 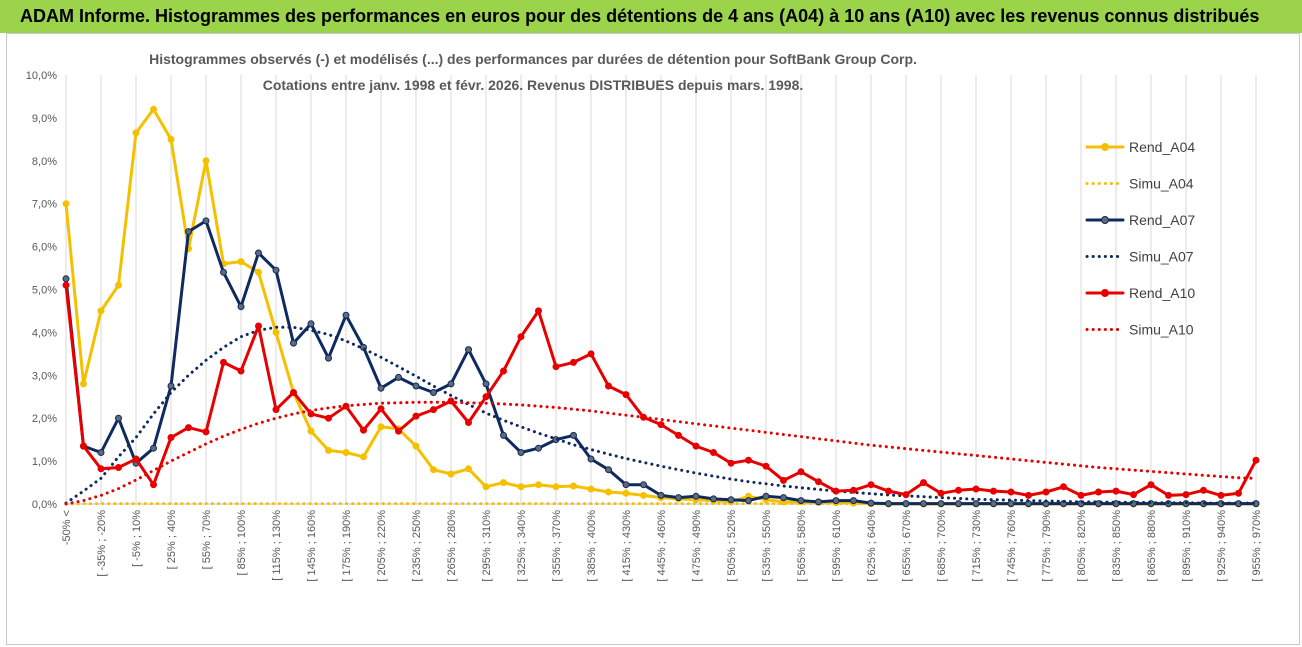 What do you see at coordinates (1162, 293) in the screenshot?
I see `legend-label: Rend_A10` at bounding box center [1162, 293].